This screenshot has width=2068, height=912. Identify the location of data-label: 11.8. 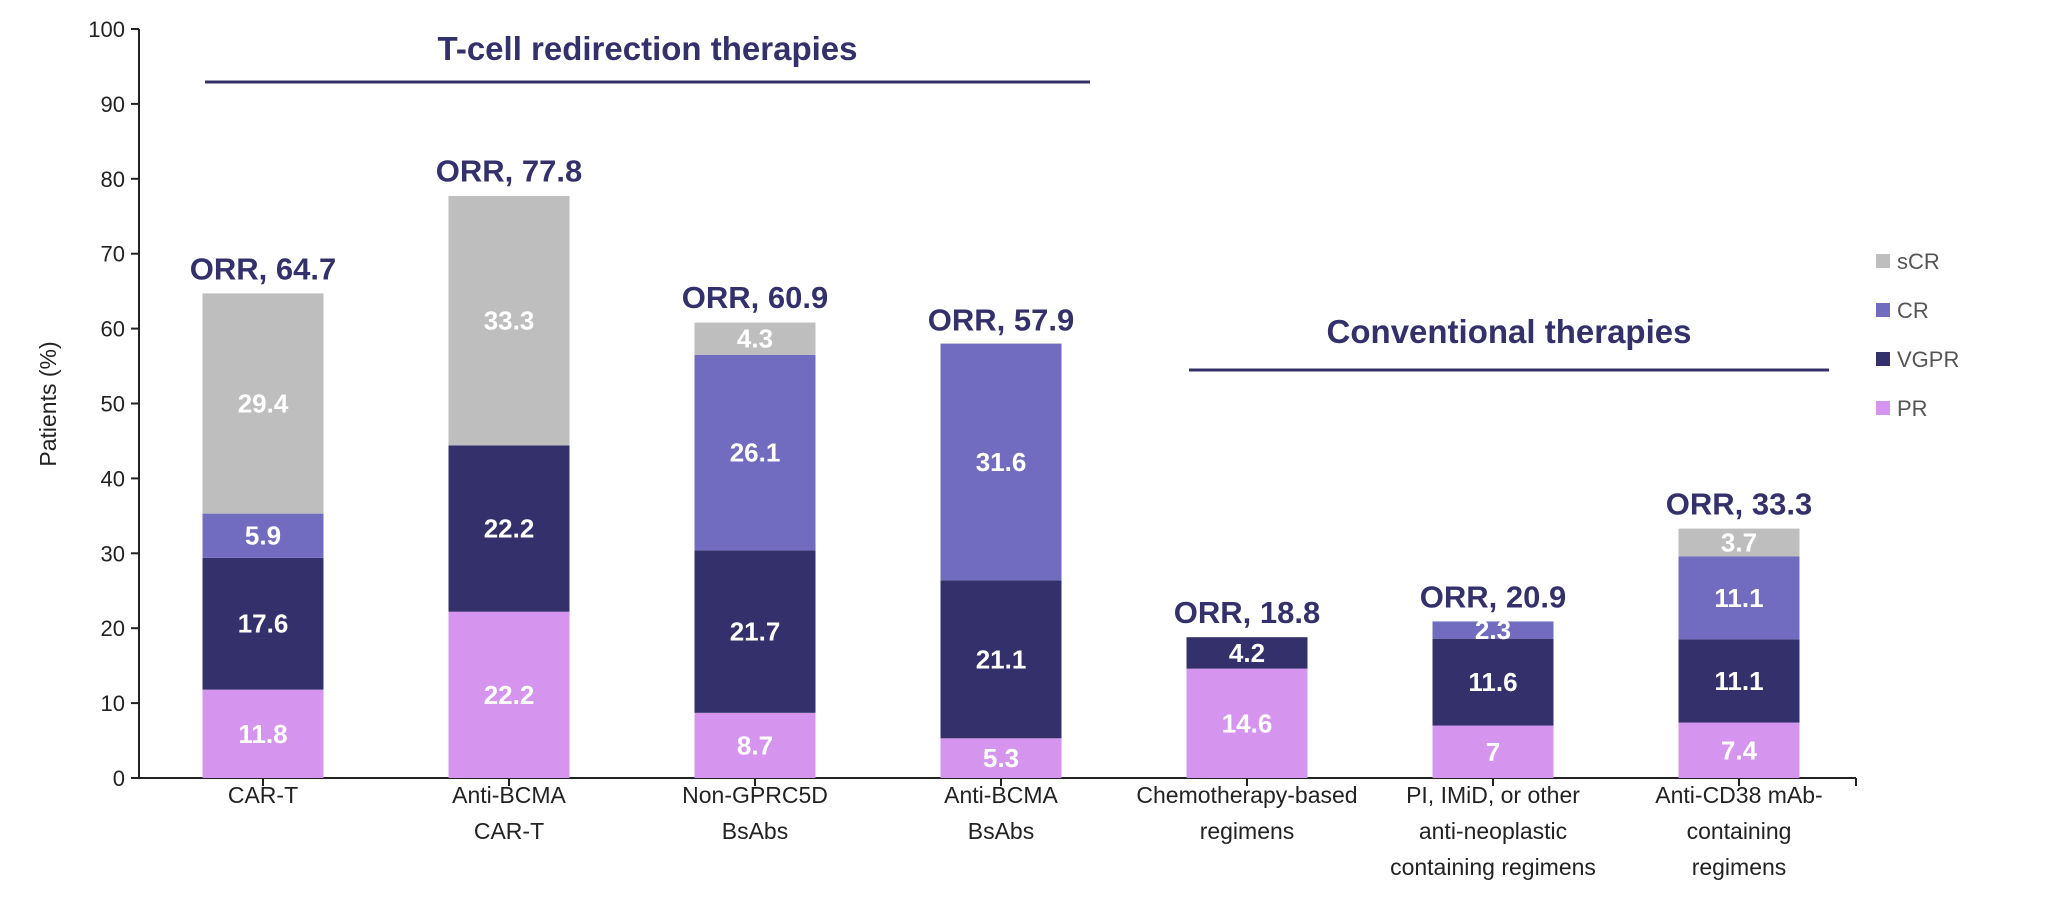
(262, 734).